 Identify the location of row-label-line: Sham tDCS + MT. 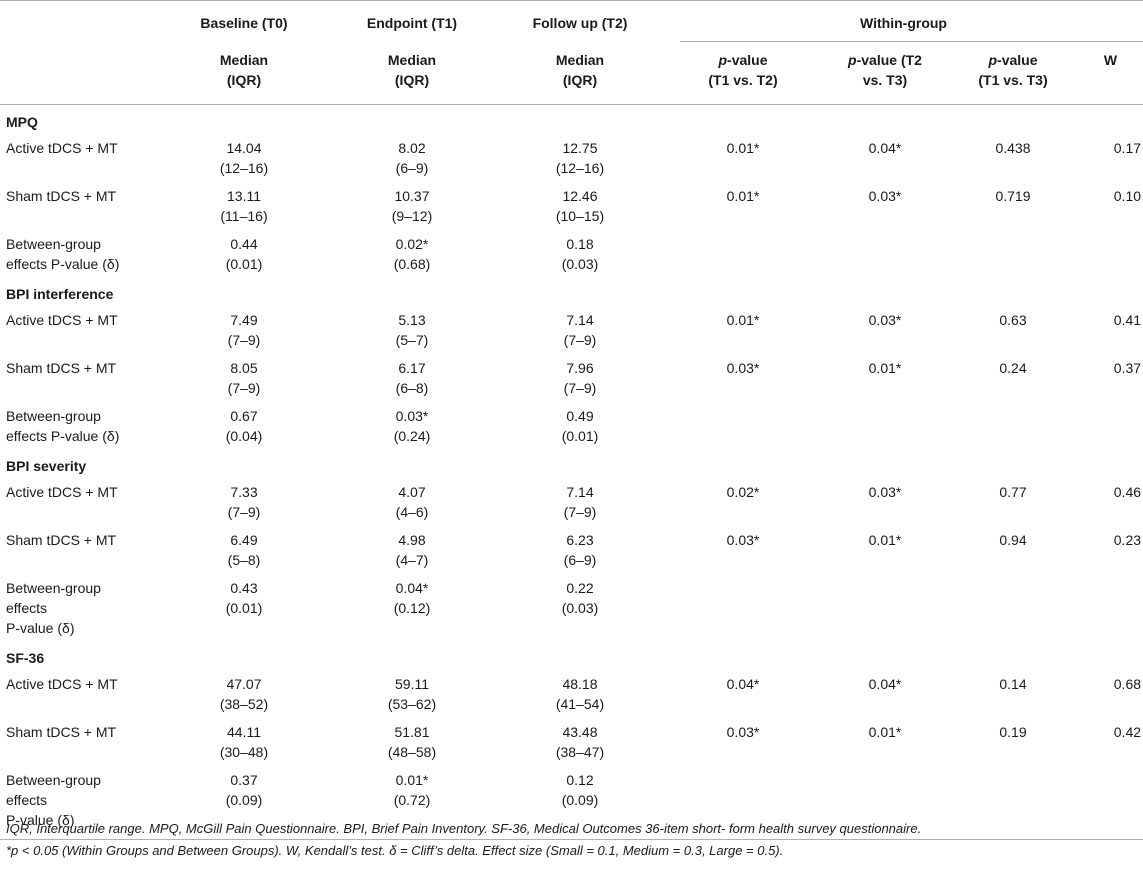
(61, 196).